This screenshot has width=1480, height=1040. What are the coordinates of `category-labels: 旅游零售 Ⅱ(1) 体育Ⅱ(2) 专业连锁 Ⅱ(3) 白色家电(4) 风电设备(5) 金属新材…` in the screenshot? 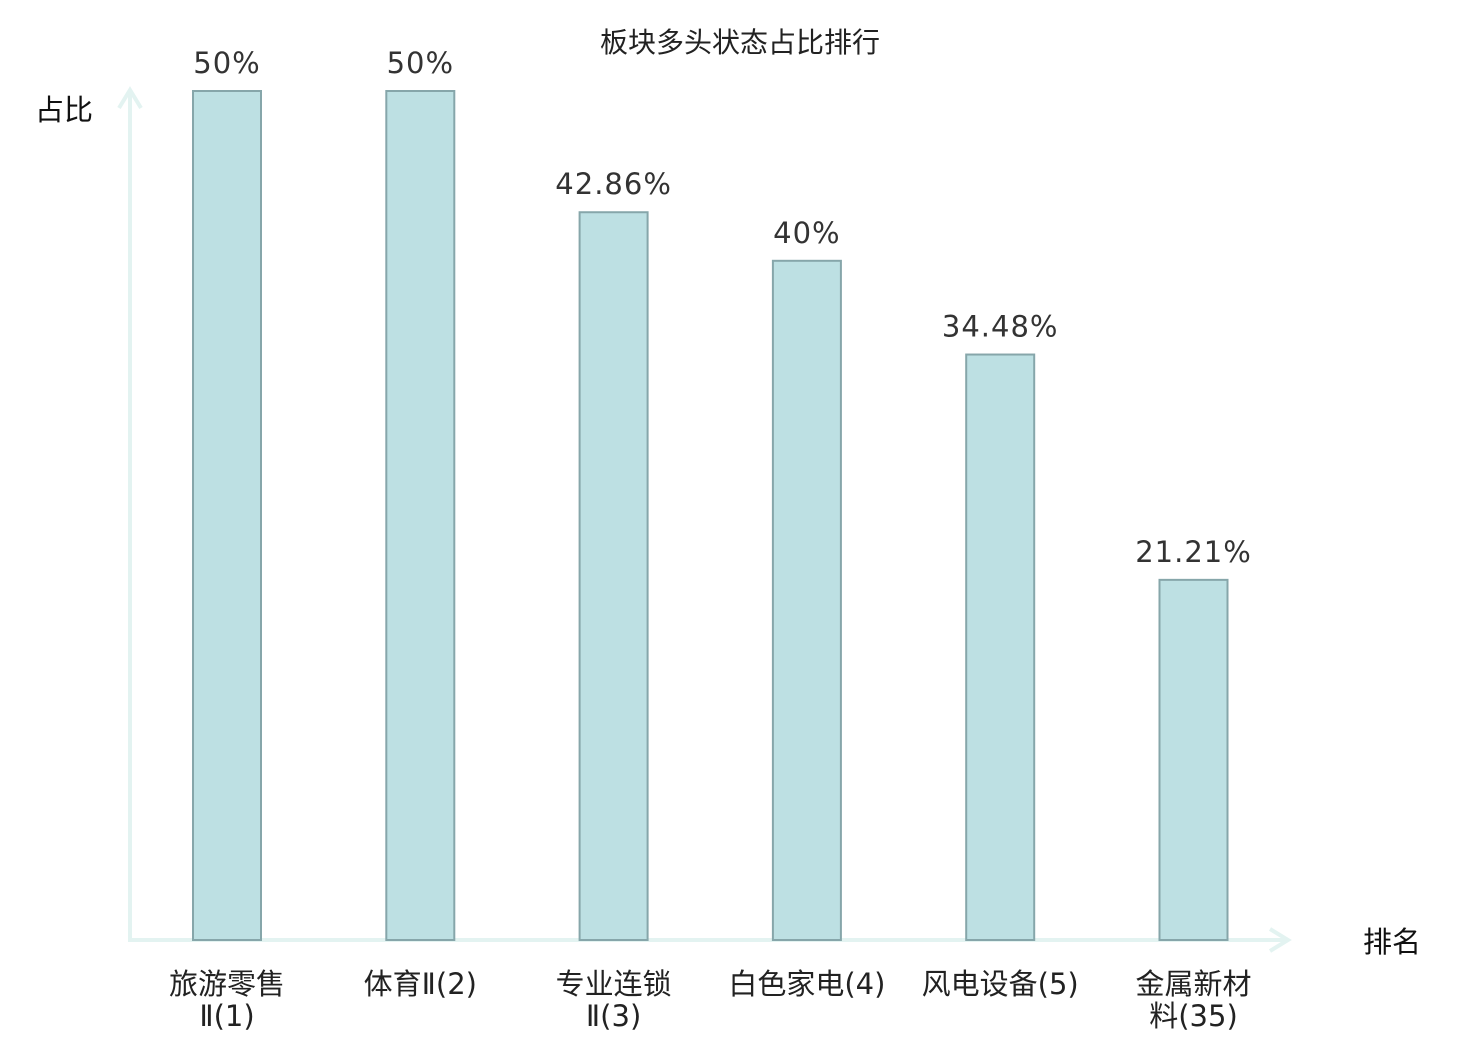 It's located at (710, 1000).